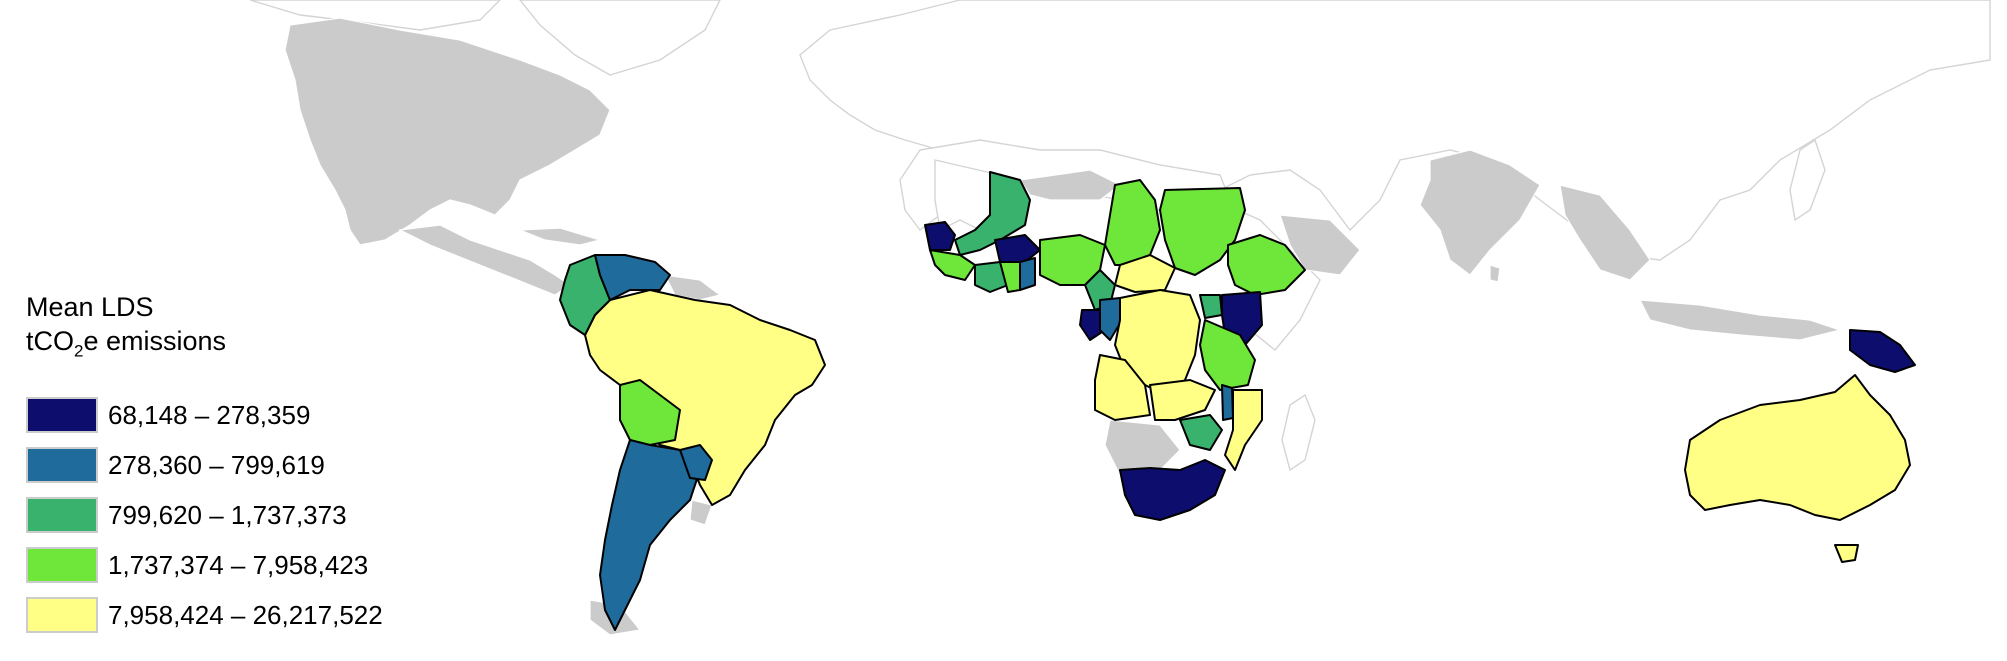 This screenshot has height=661, width=2007. I want to click on legend-item: 1,737,374 – 7,958,423, so click(204, 565).